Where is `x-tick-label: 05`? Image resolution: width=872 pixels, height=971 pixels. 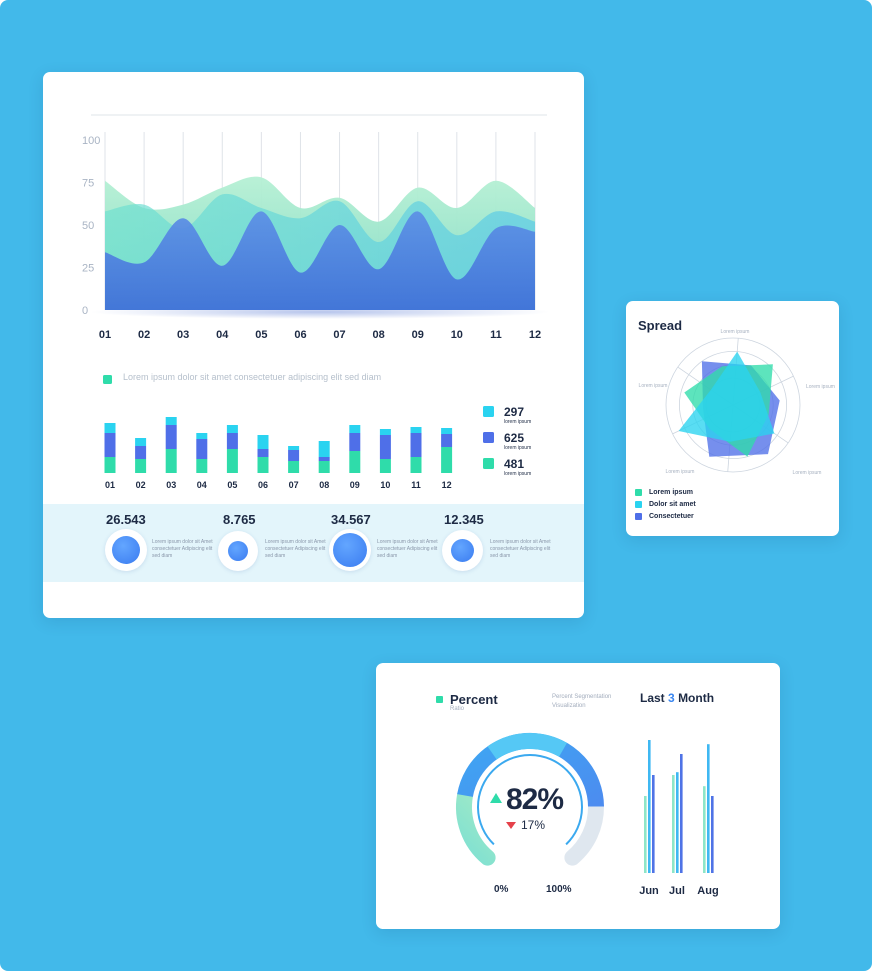 x-tick-label: 05 is located at coordinates (261, 335).